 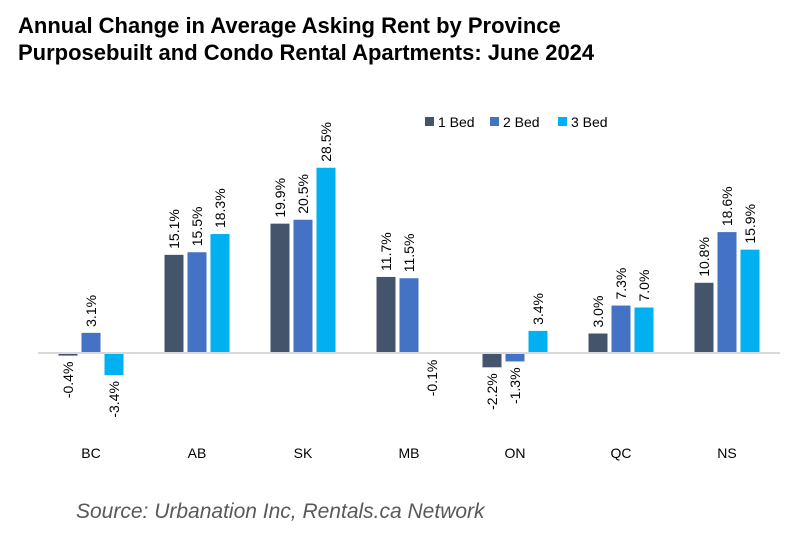 What do you see at coordinates (562, 121) in the screenshot?
I see `legend-swatch-3-bed` at bounding box center [562, 121].